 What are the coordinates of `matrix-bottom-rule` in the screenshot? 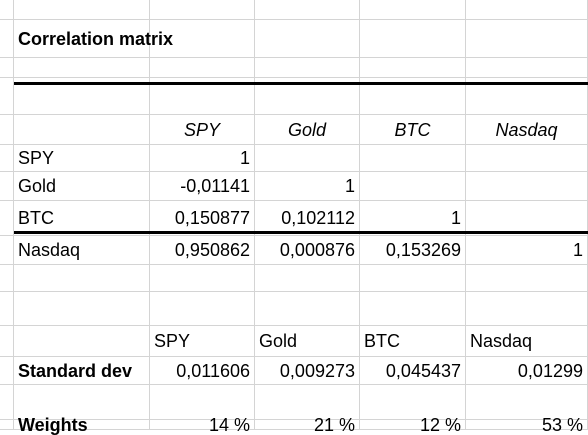 It's located at (301, 232).